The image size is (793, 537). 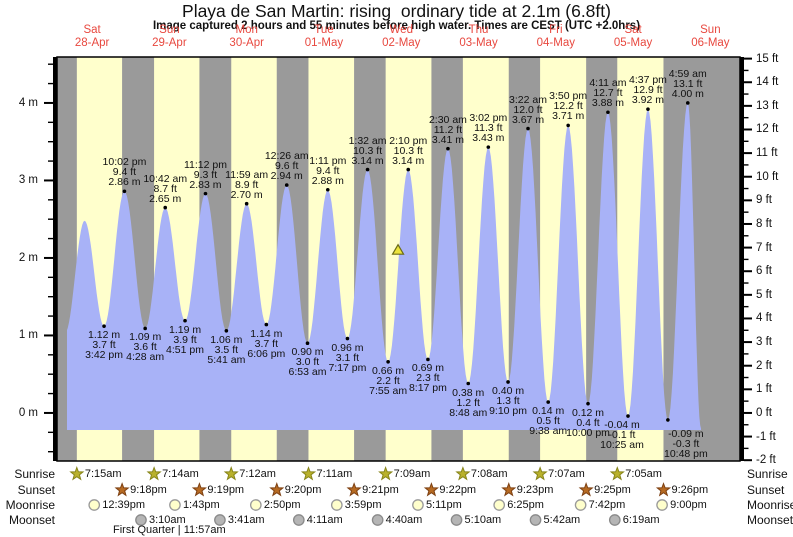 What do you see at coordinates (55, 259) in the screenshot?
I see `left-axis-line` at bounding box center [55, 259].